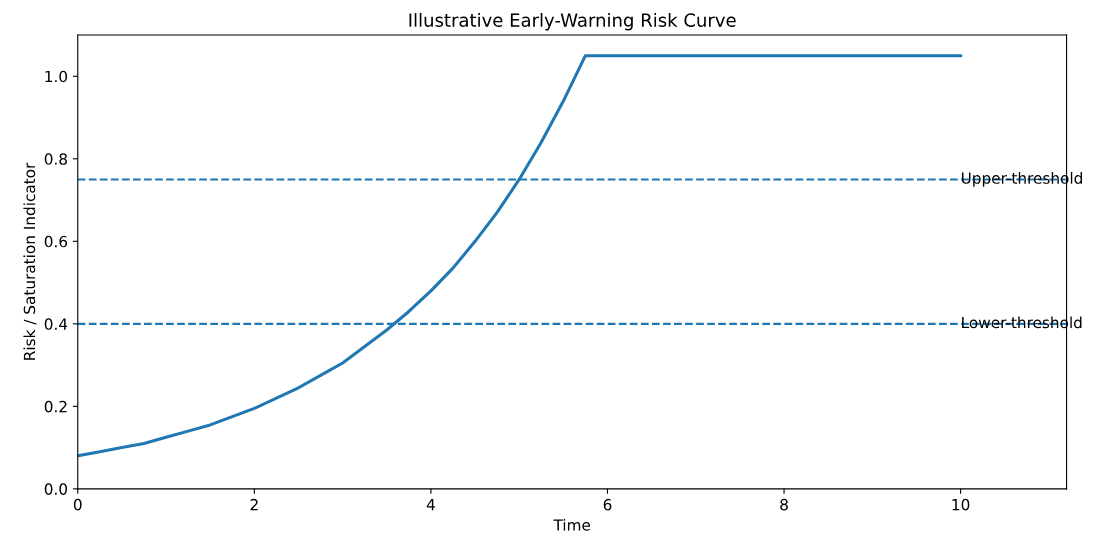 This screenshot has height=539, width=1111. I want to click on x-tick-label: 8, so click(784, 504).